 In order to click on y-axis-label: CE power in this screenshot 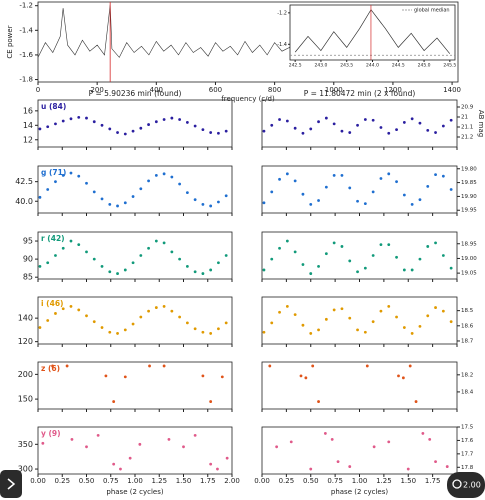, I will do `click(10, 41)`.